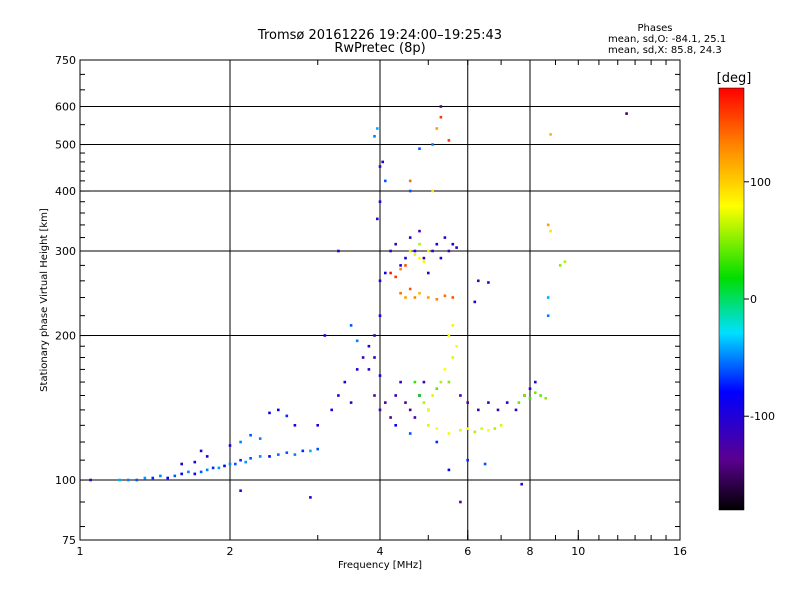 The width and height of the screenshot is (800, 600). Describe the element at coordinates (65, 145) in the screenshot. I see `y-tick-label: 500` at that location.